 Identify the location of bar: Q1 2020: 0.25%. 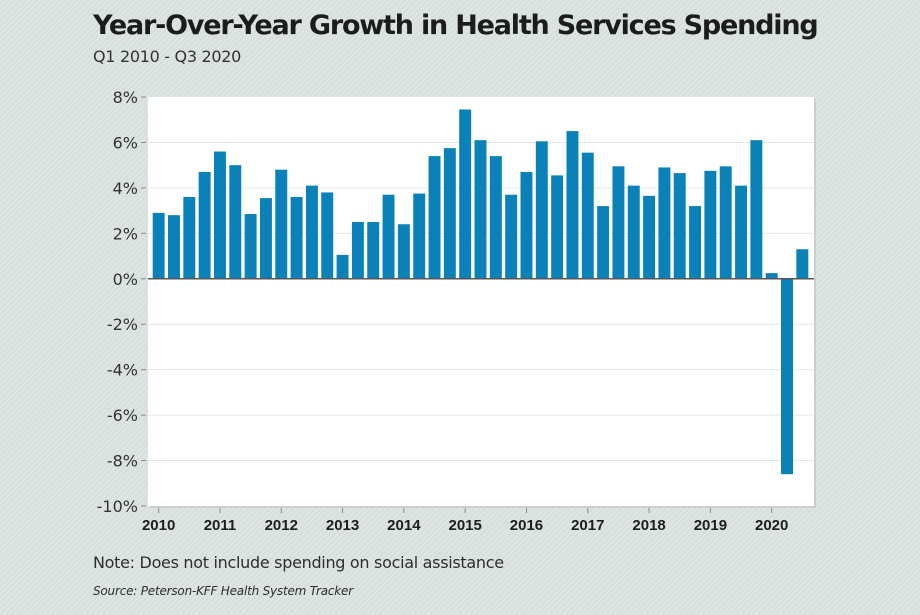
(771, 276).